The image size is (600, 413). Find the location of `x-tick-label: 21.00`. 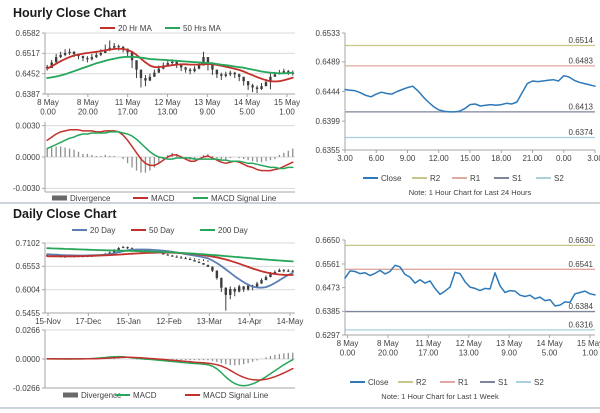

x-tick-label: 21.00 is located at coordinates (532, 158).